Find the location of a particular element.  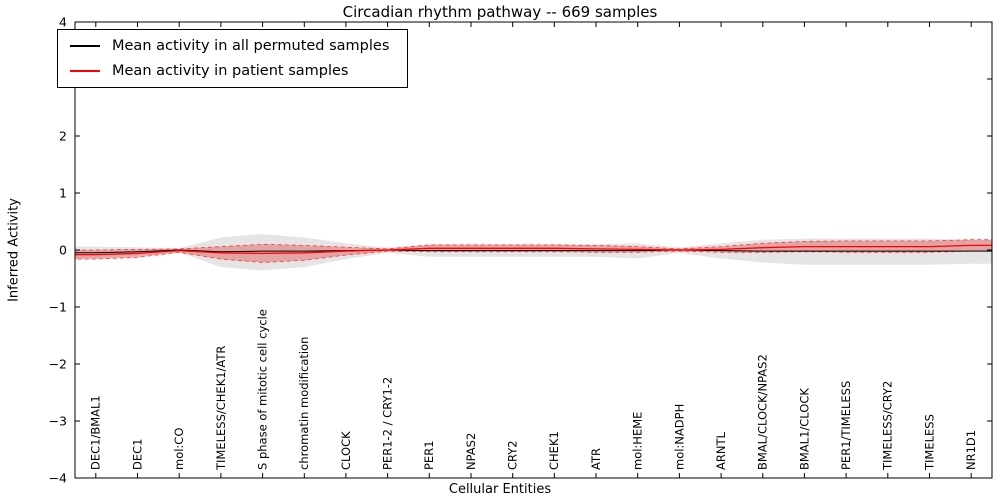

legend-item-patient: Mean activity in patient samples is located at coordinates (229, 71).